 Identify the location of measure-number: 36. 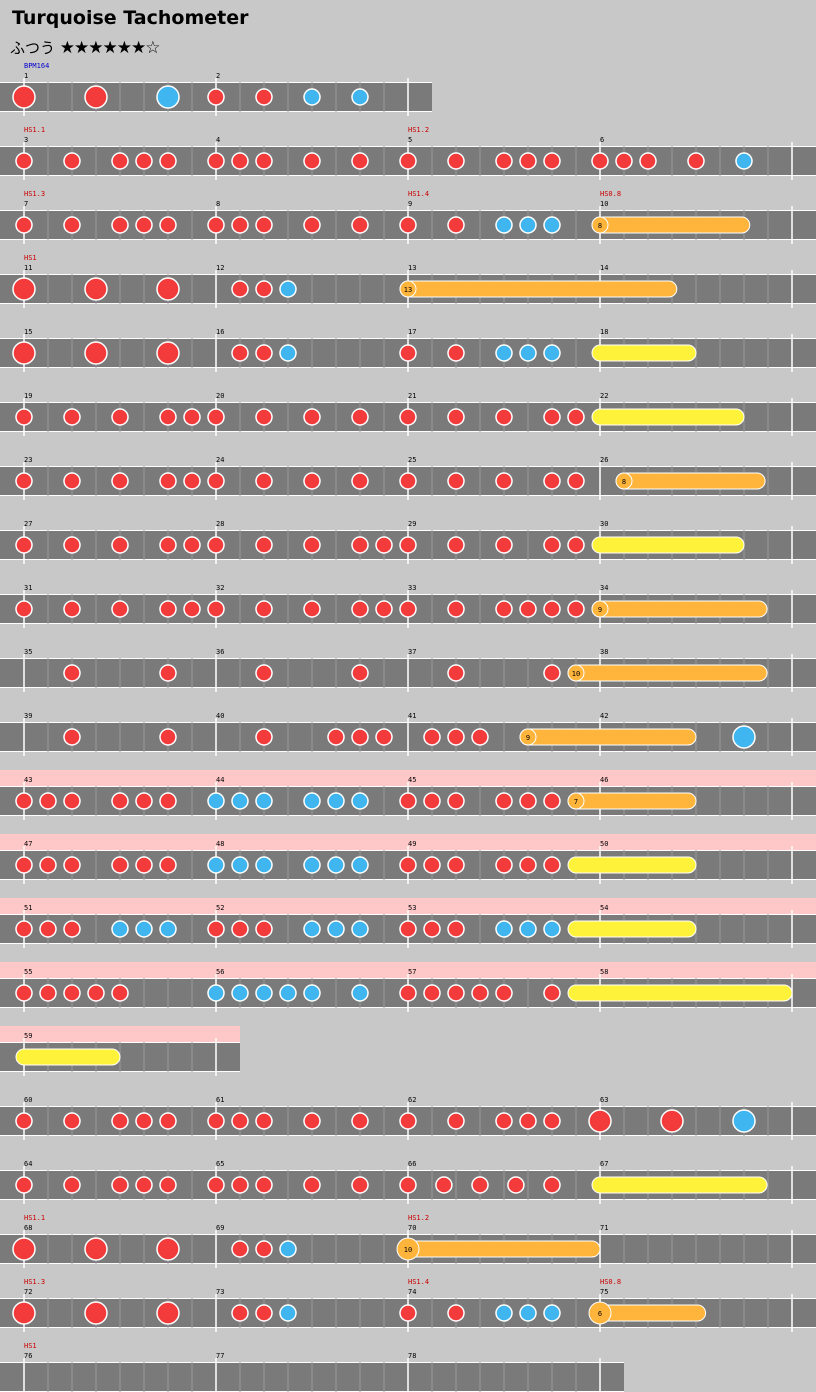
(220, 652).